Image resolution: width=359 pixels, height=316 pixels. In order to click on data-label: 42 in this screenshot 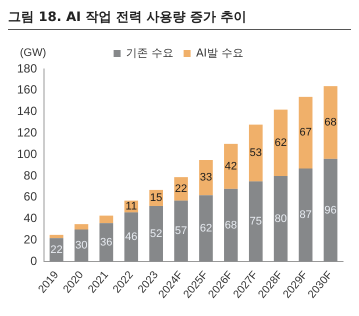, I will do `click(231, 166)`.